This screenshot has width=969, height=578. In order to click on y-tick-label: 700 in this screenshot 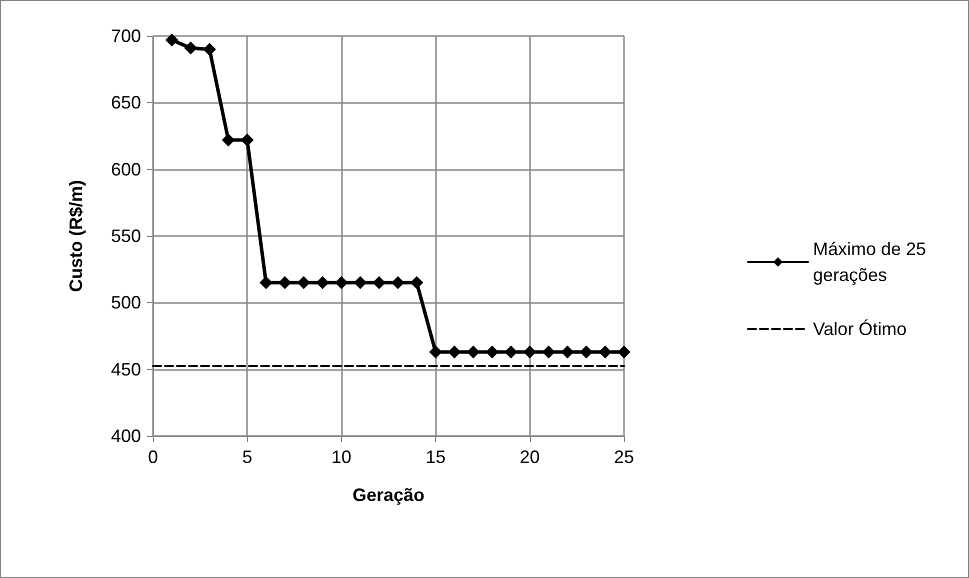, I will do `click(125, 36)`.